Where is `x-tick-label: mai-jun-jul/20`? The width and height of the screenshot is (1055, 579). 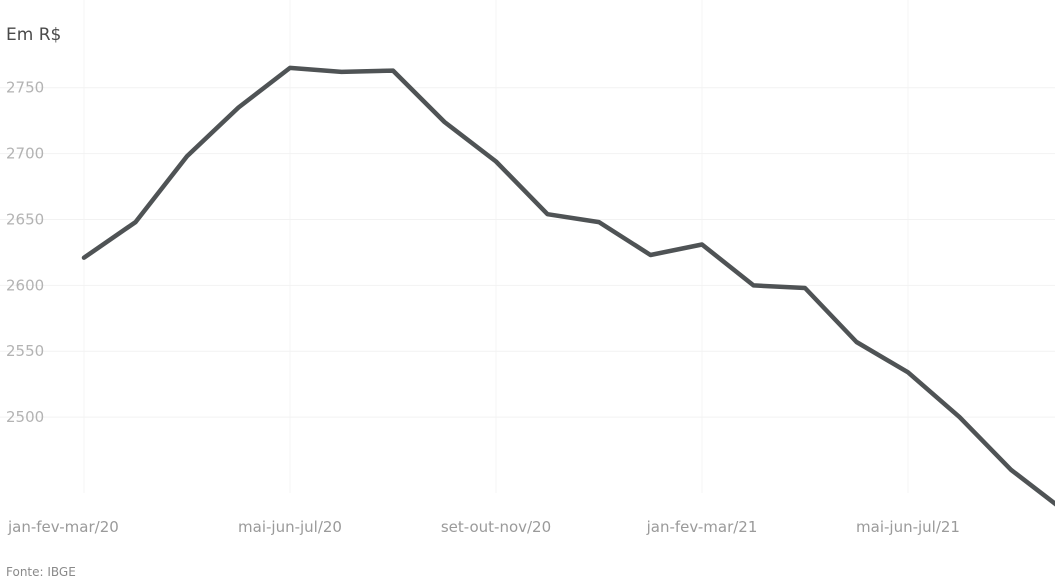 x-tick-label: mai-jun-jul/20 is located at coordinates (290, 527).